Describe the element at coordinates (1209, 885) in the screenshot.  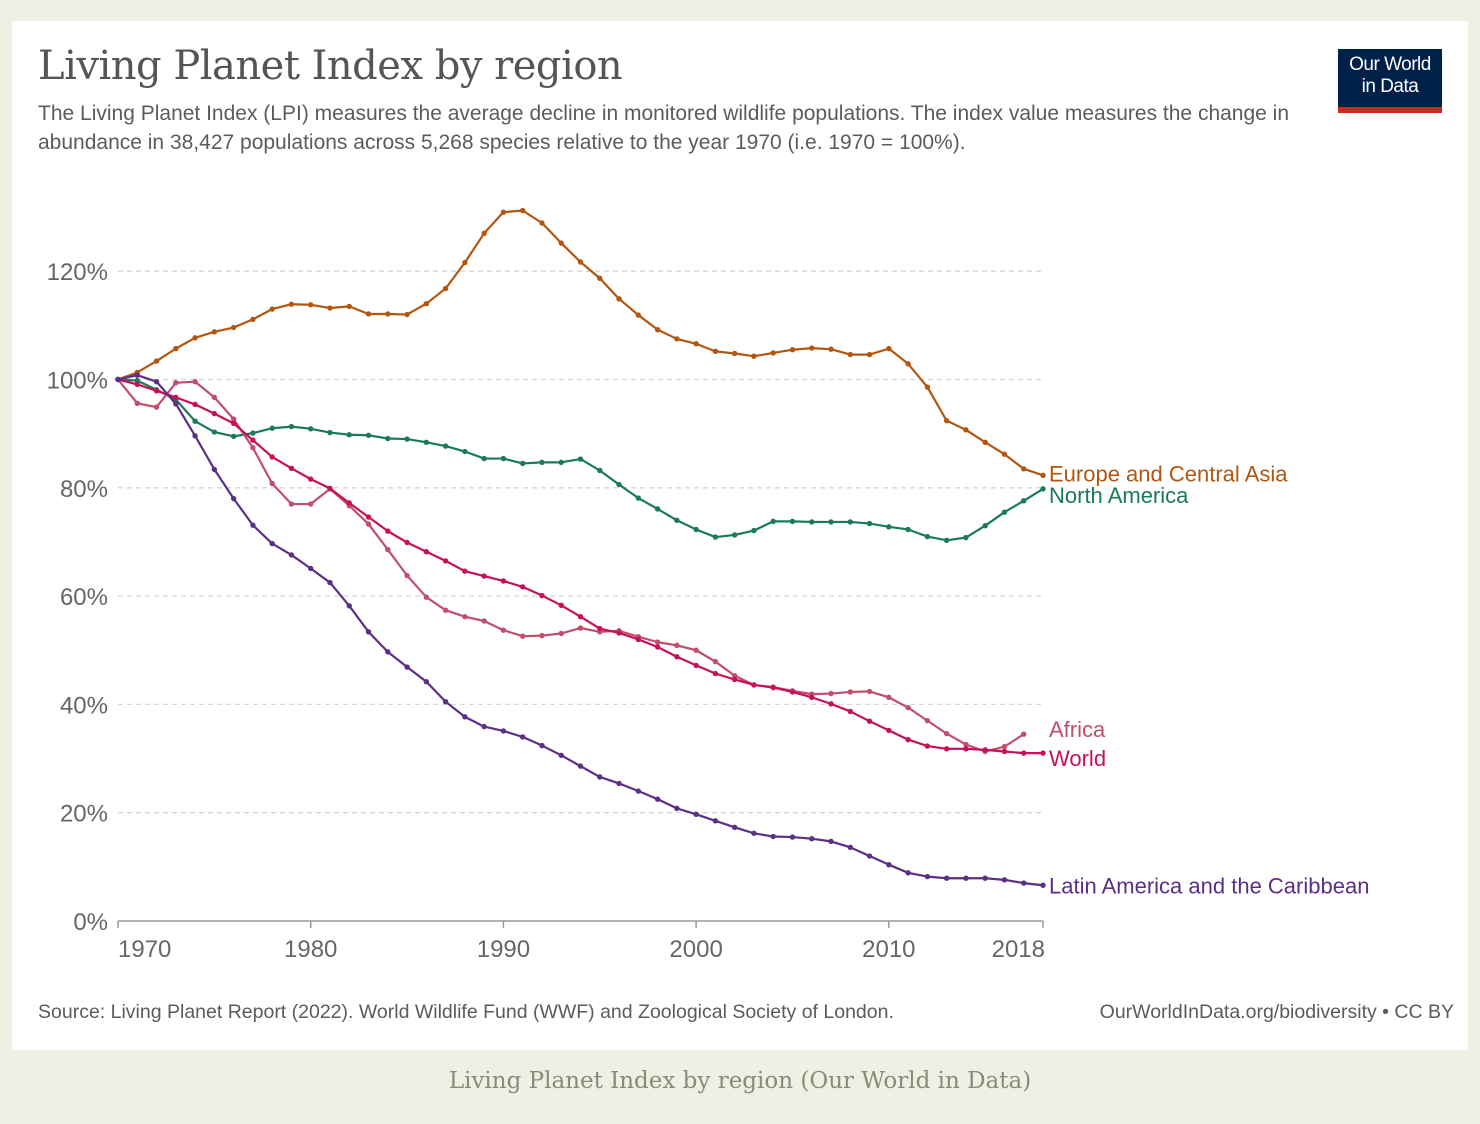
I see `series-label: Latin America and the Caribbean` at that location.